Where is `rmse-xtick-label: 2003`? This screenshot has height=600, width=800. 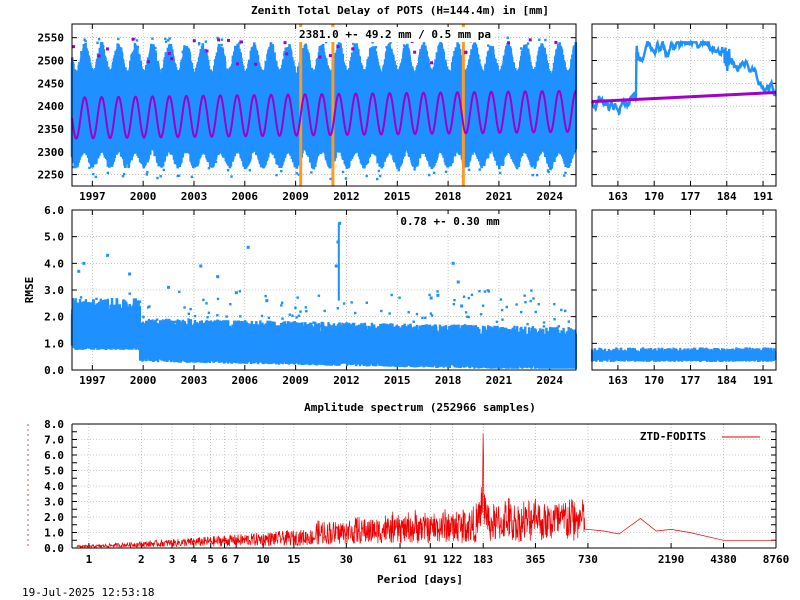 rmse-xtick-label: 2003 is located at coordinates (194, 380).